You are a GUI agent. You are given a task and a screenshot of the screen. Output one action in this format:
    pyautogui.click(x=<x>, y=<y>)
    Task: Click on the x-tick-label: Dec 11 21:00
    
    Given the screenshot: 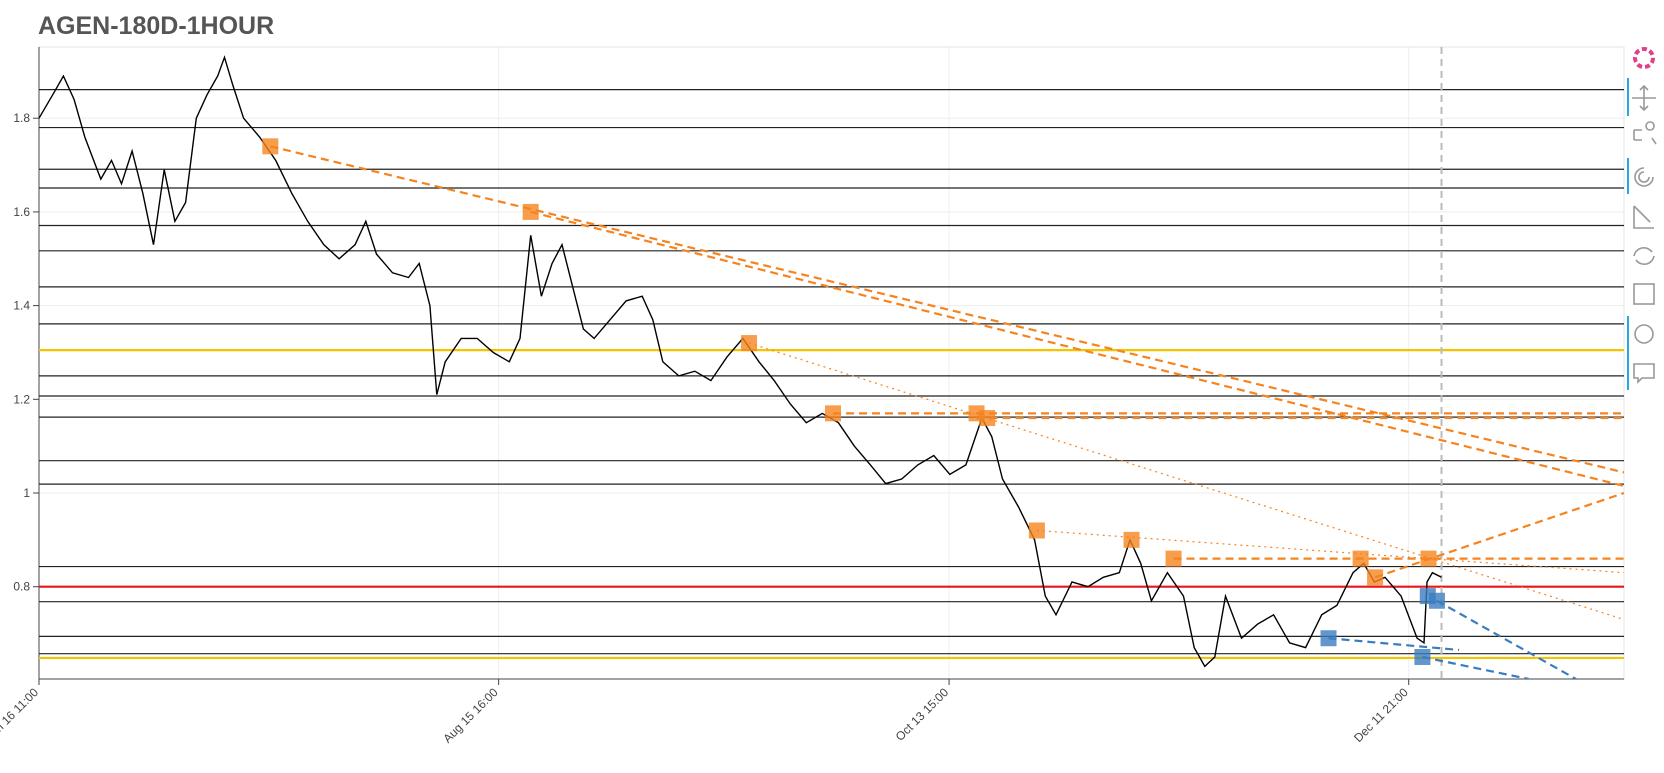 What is the action you would take?
    pyautogui.click(x=1381, y=715)
    